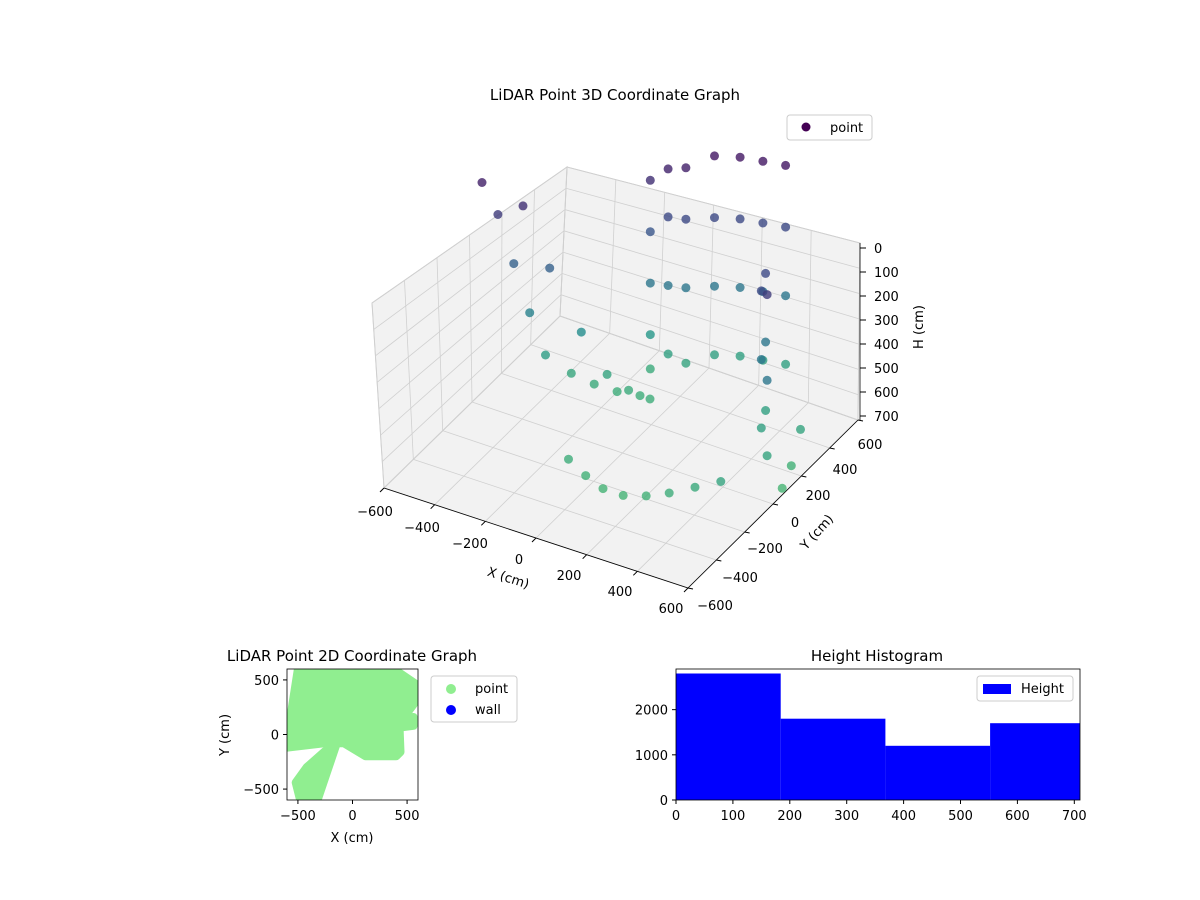 The image size is (1200, 900). Describe the element at coordinates (715, 606) in the screenshot. I see `y-tick-label: −600` at that location.